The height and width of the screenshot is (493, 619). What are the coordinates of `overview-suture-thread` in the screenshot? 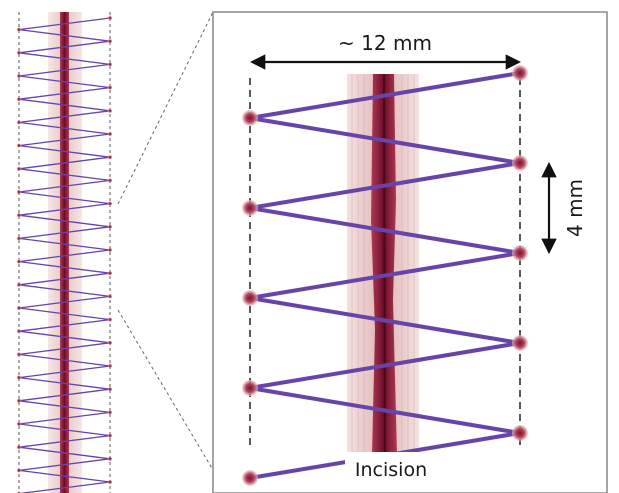 It's located at (64, 255).